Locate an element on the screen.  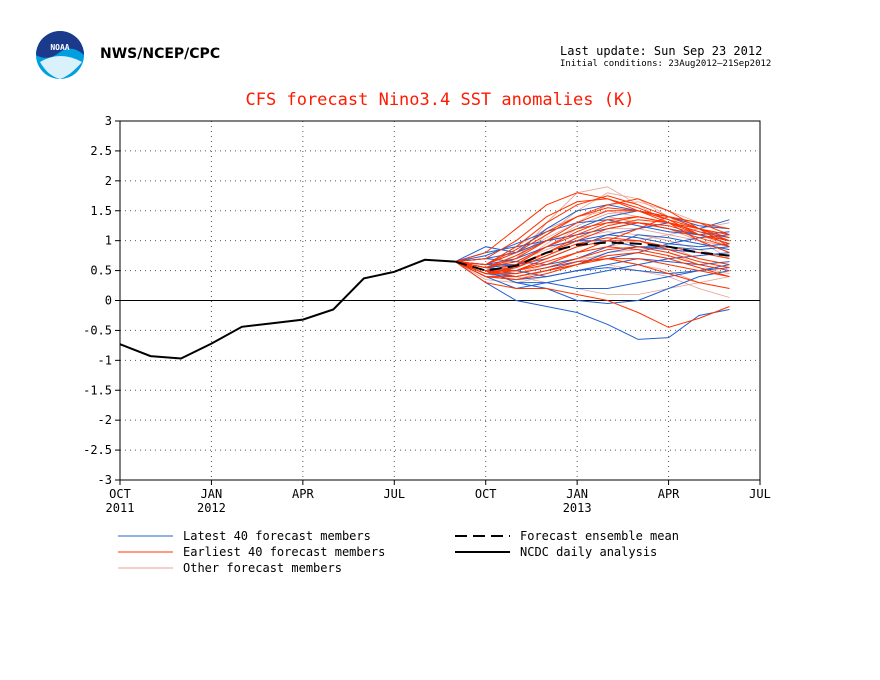
legend-label: Earliest 40 forecast members is located at coordinates (284, 552).